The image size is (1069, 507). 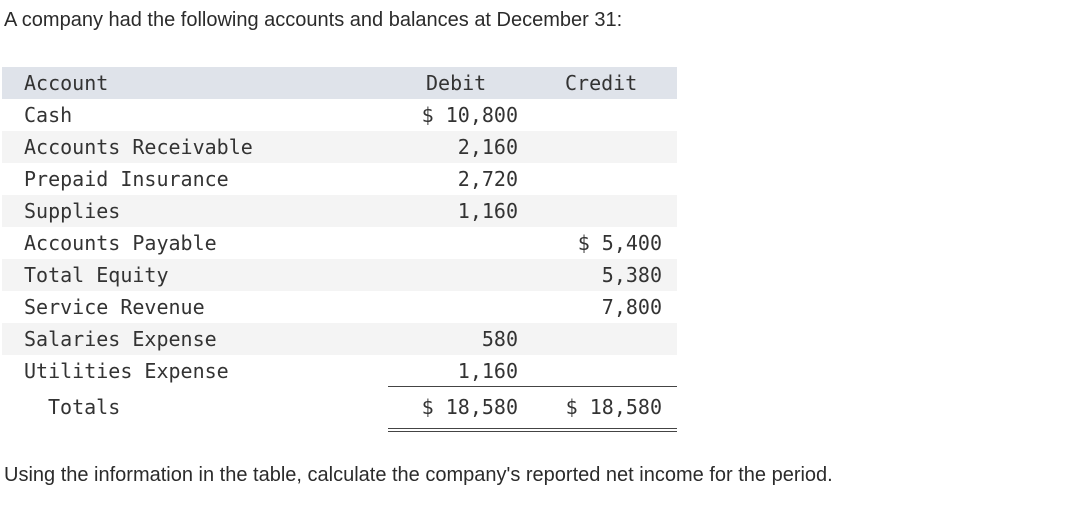 I want to click on credit-value: 5,380, so click(x=631, y=275).